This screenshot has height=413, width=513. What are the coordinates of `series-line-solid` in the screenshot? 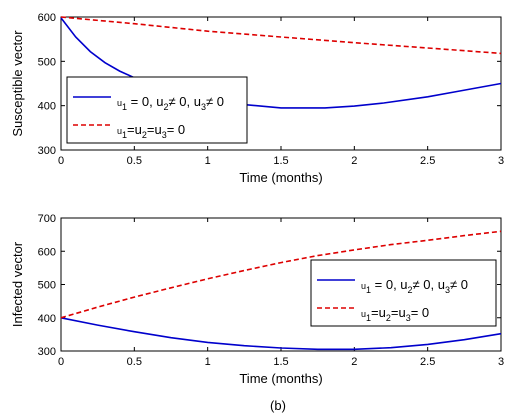 It's located at (281, 334).